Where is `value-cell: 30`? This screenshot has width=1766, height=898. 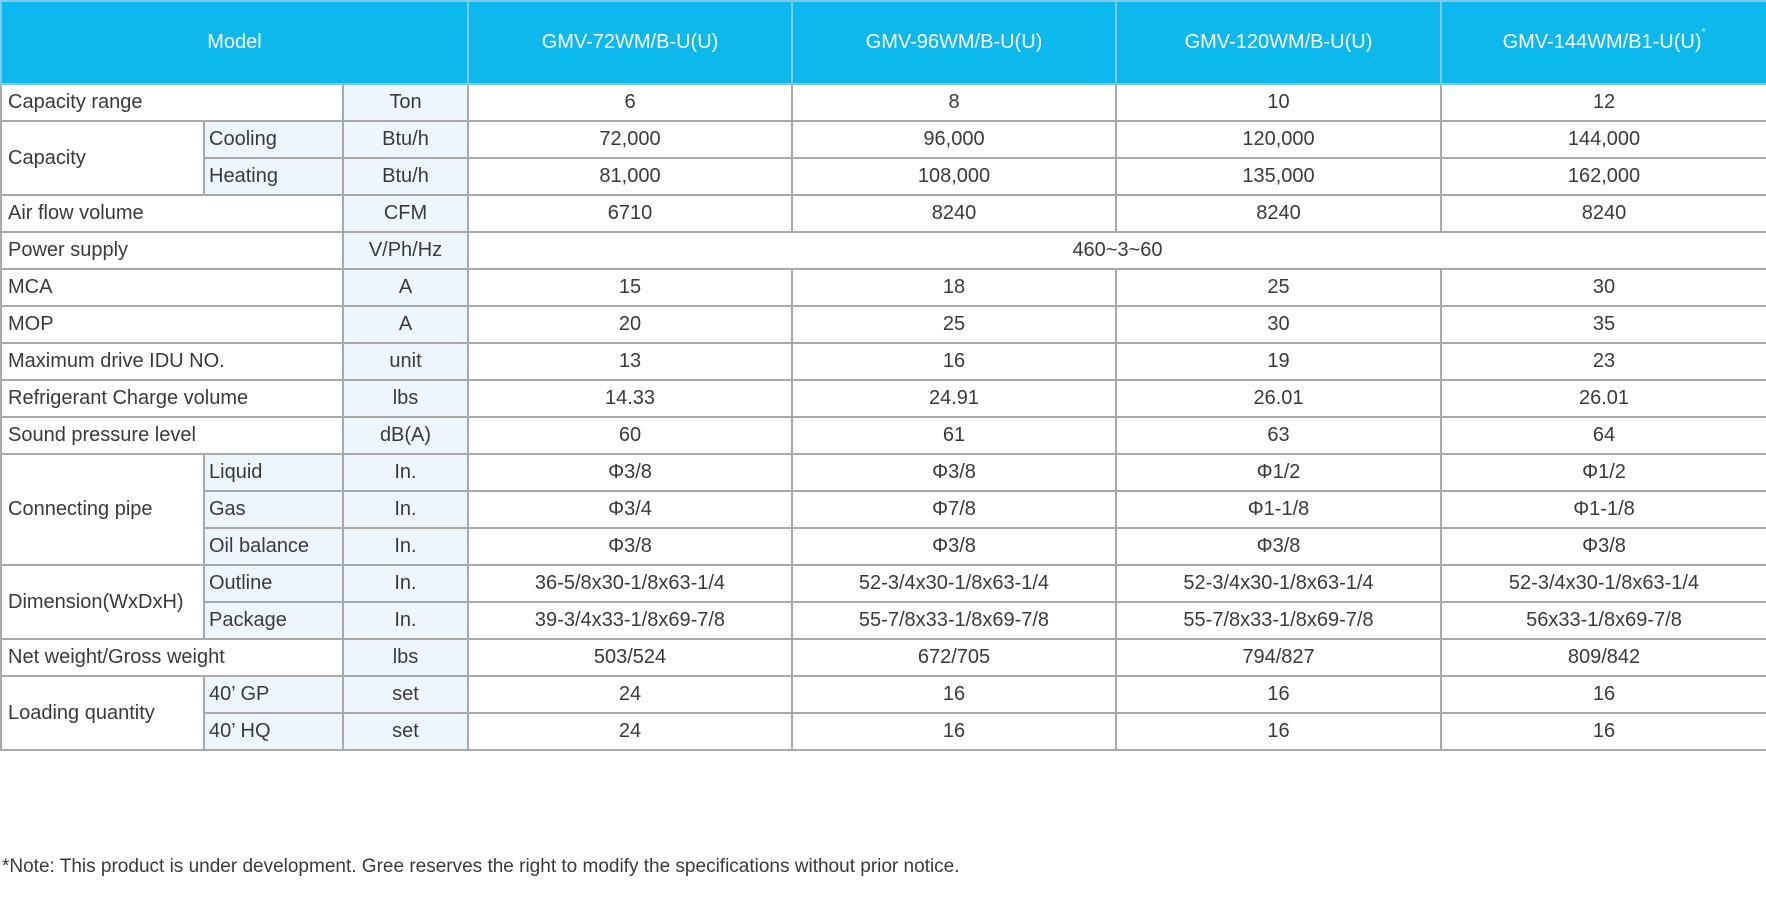 value-cell: 30 is located at coordinates (1278, 324).